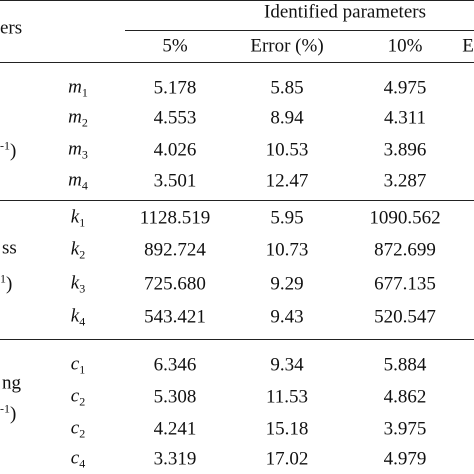  Describe the element at coordinates (287, 284) in the screenshot. I see `cell: 9.29` at that location.